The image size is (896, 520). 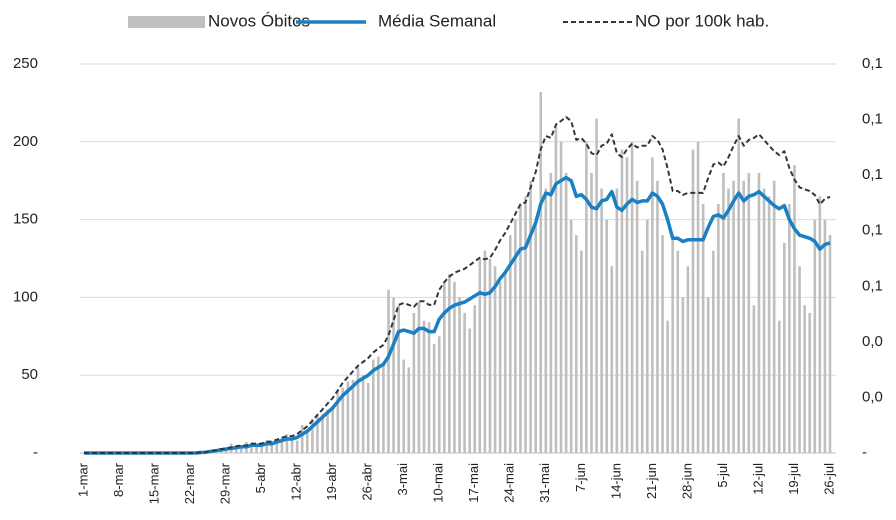 I want to click on x-tick-label: 15-mar, so click(x=153, y=483).